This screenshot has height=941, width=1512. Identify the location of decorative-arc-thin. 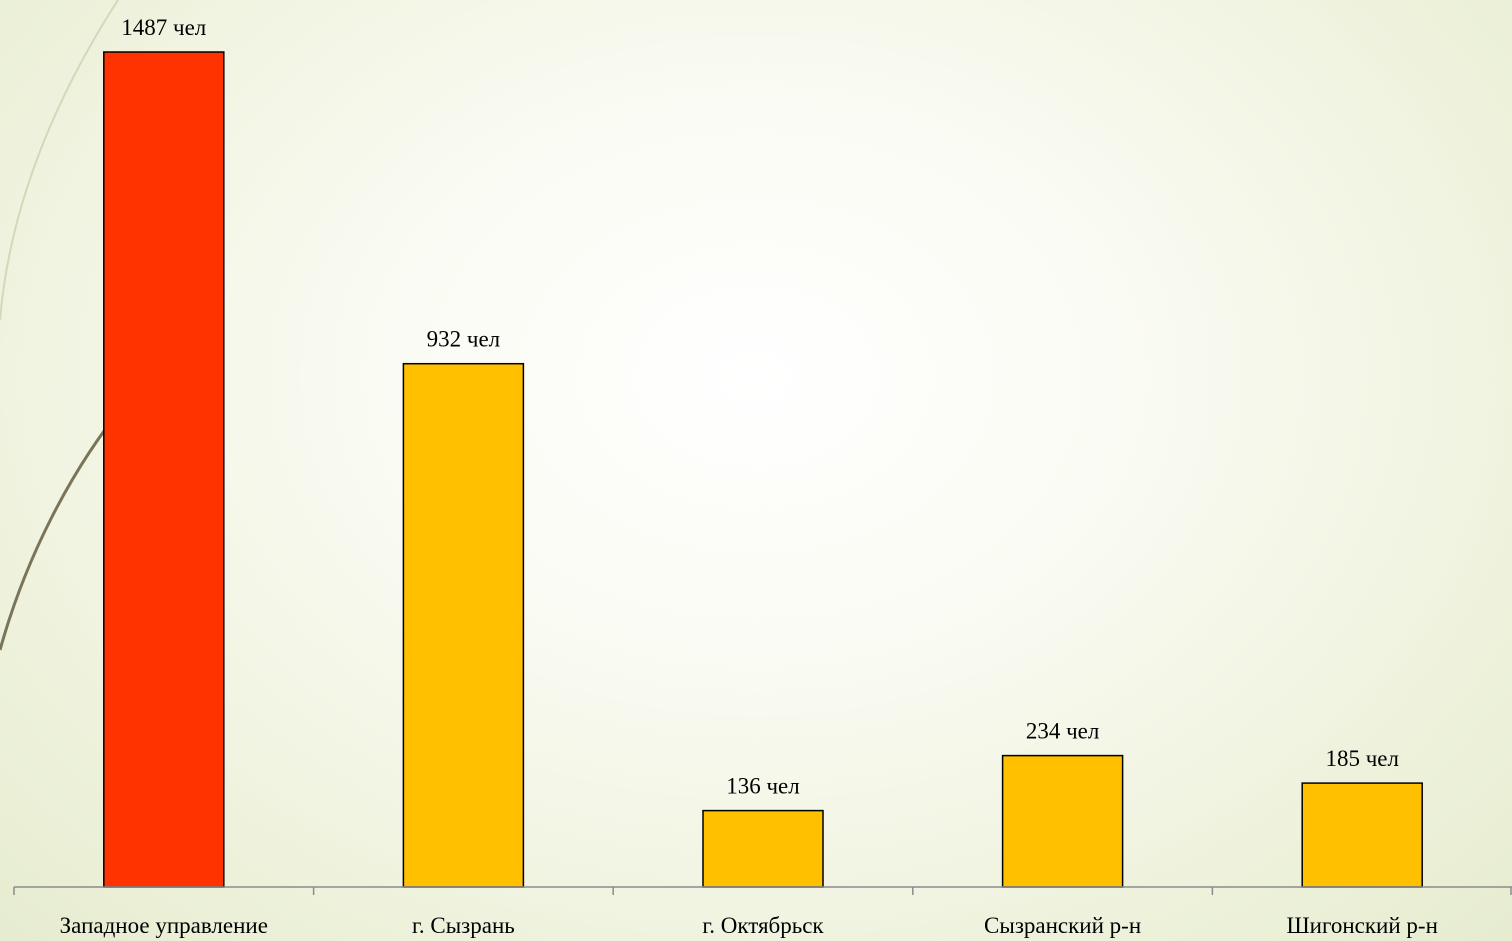
(59, 160).